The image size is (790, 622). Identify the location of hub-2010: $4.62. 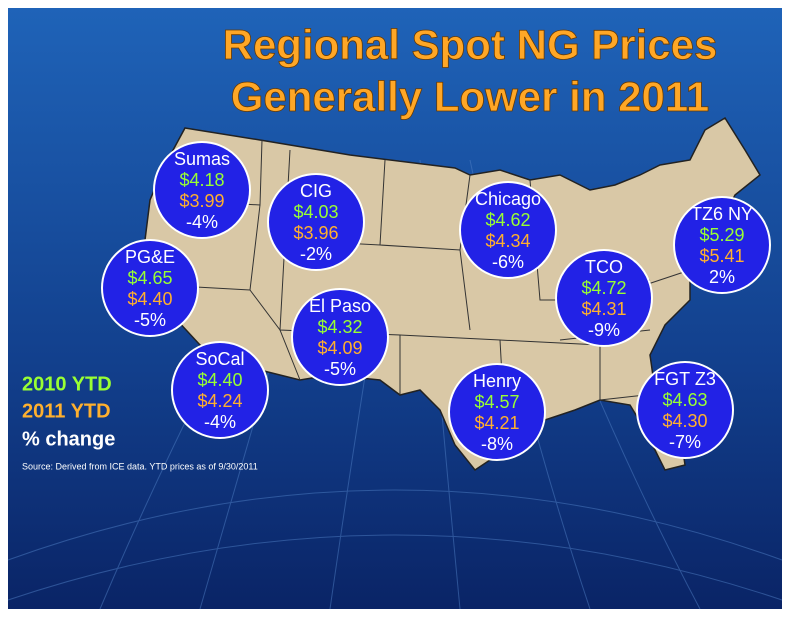
(507, 220).